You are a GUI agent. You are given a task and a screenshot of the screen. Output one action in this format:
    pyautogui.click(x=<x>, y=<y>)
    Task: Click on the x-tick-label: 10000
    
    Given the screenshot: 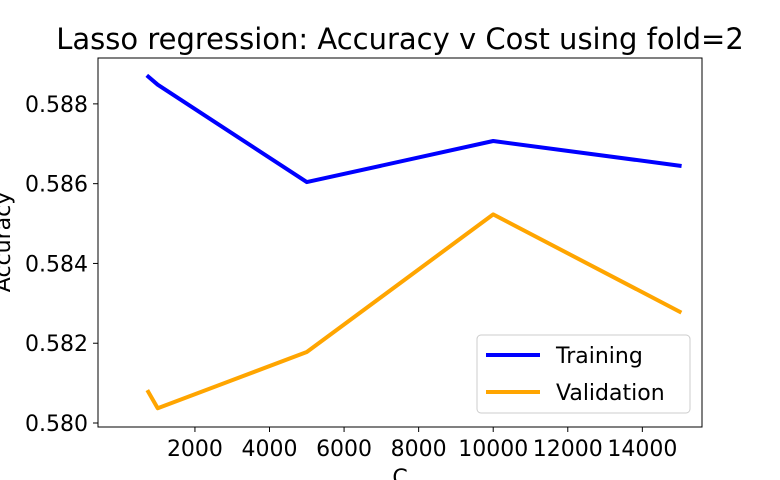 What is the action you would take?
    pyautogui.click(x=493, y=449)
    